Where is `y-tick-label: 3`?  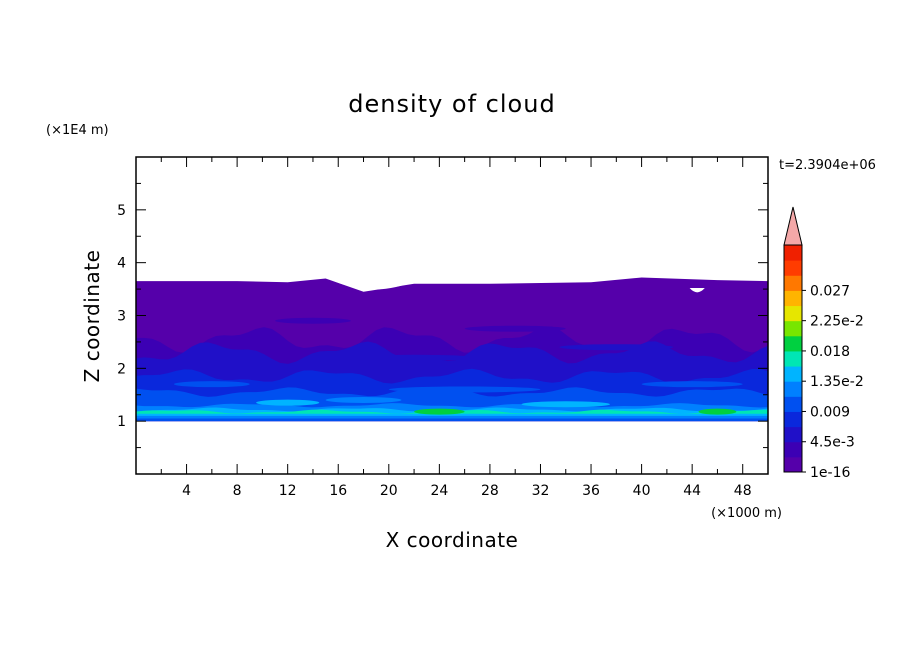 y-tick-label: 3 is located at coordinates (121, 317).